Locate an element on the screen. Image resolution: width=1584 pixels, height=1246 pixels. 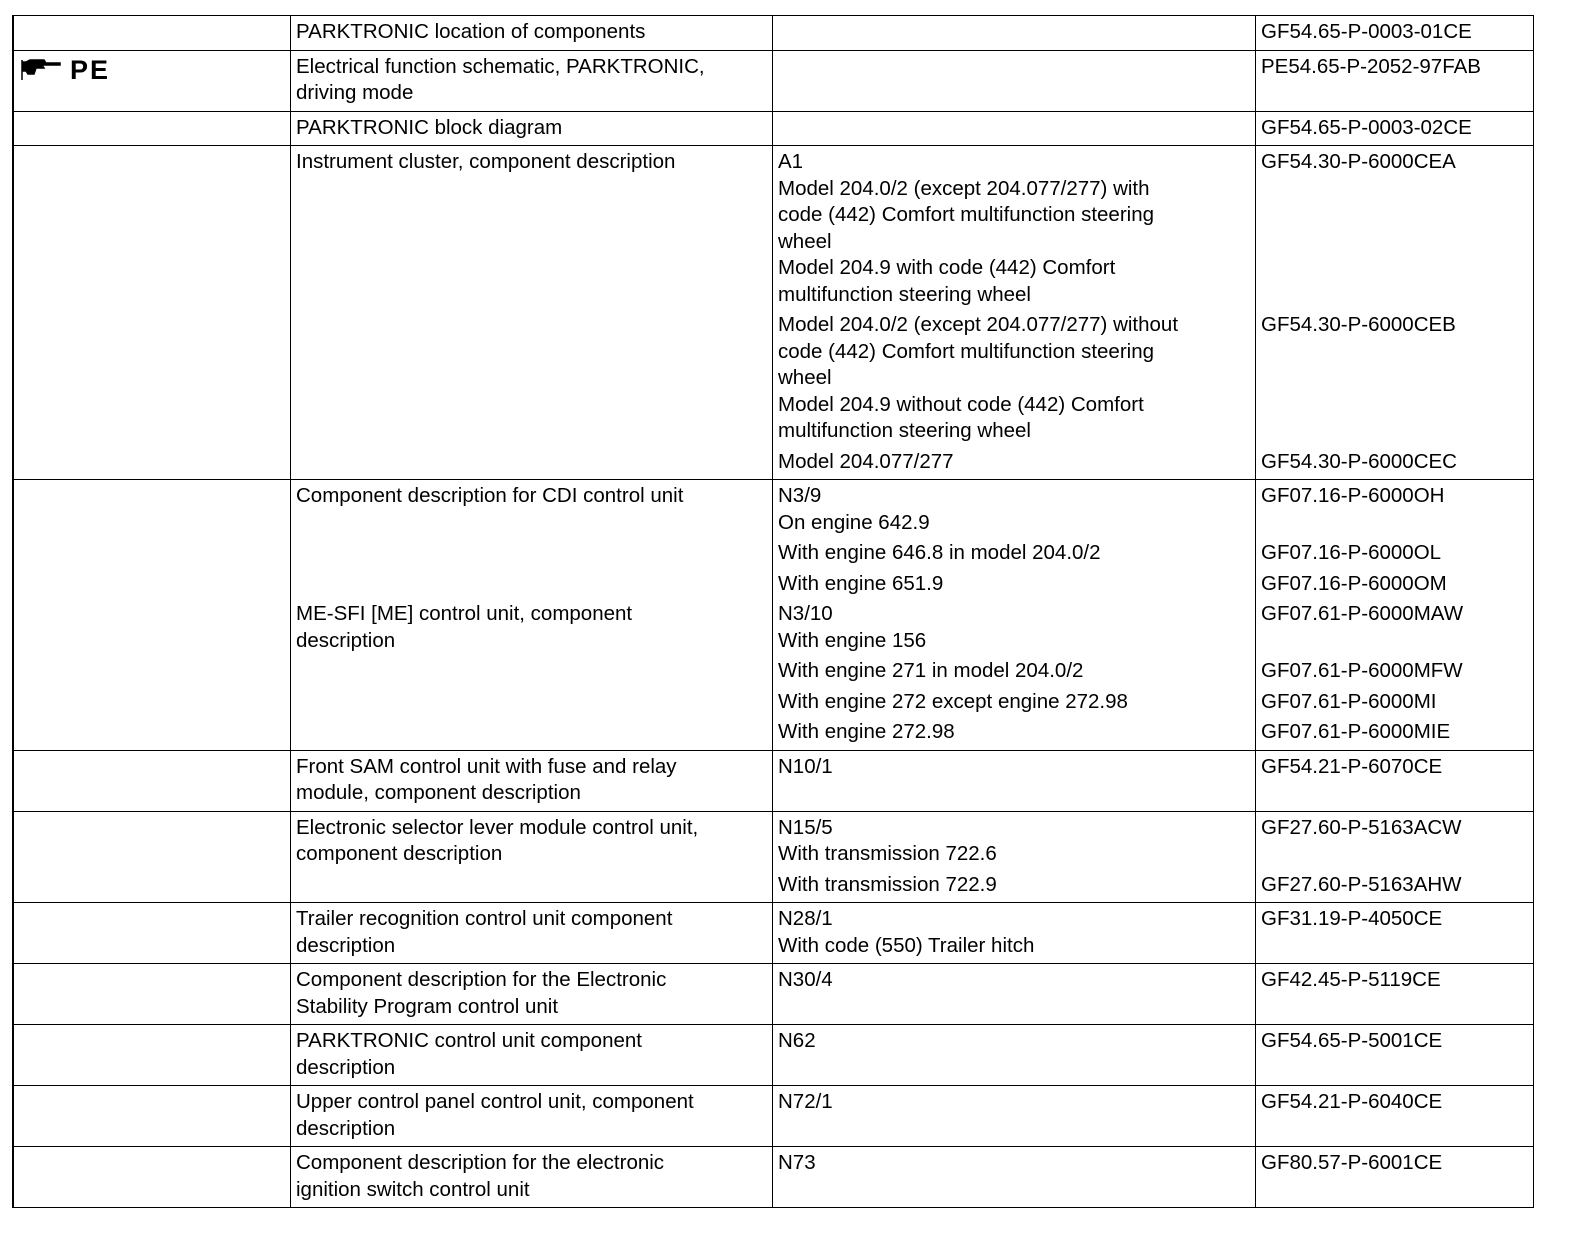
component-reference: N10/1 is located at coordinates (1013, 780).